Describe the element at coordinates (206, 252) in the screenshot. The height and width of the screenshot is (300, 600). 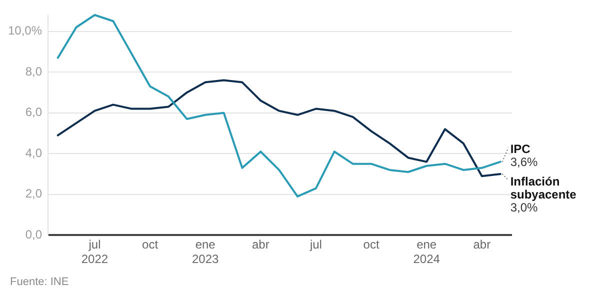
I see `x-tick-label: ene 2023` at that location.